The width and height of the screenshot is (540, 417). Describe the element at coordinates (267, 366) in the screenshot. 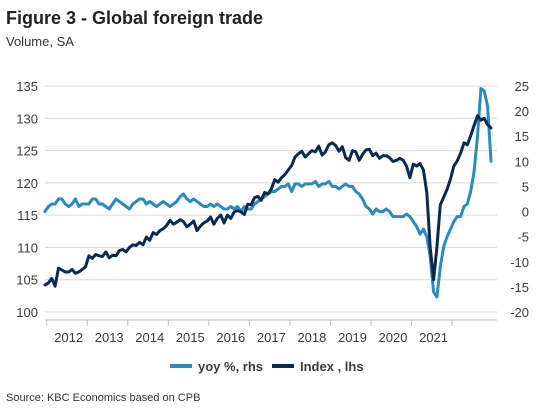

I see `legend: yoy %, rhs Index , lhs` at that location.